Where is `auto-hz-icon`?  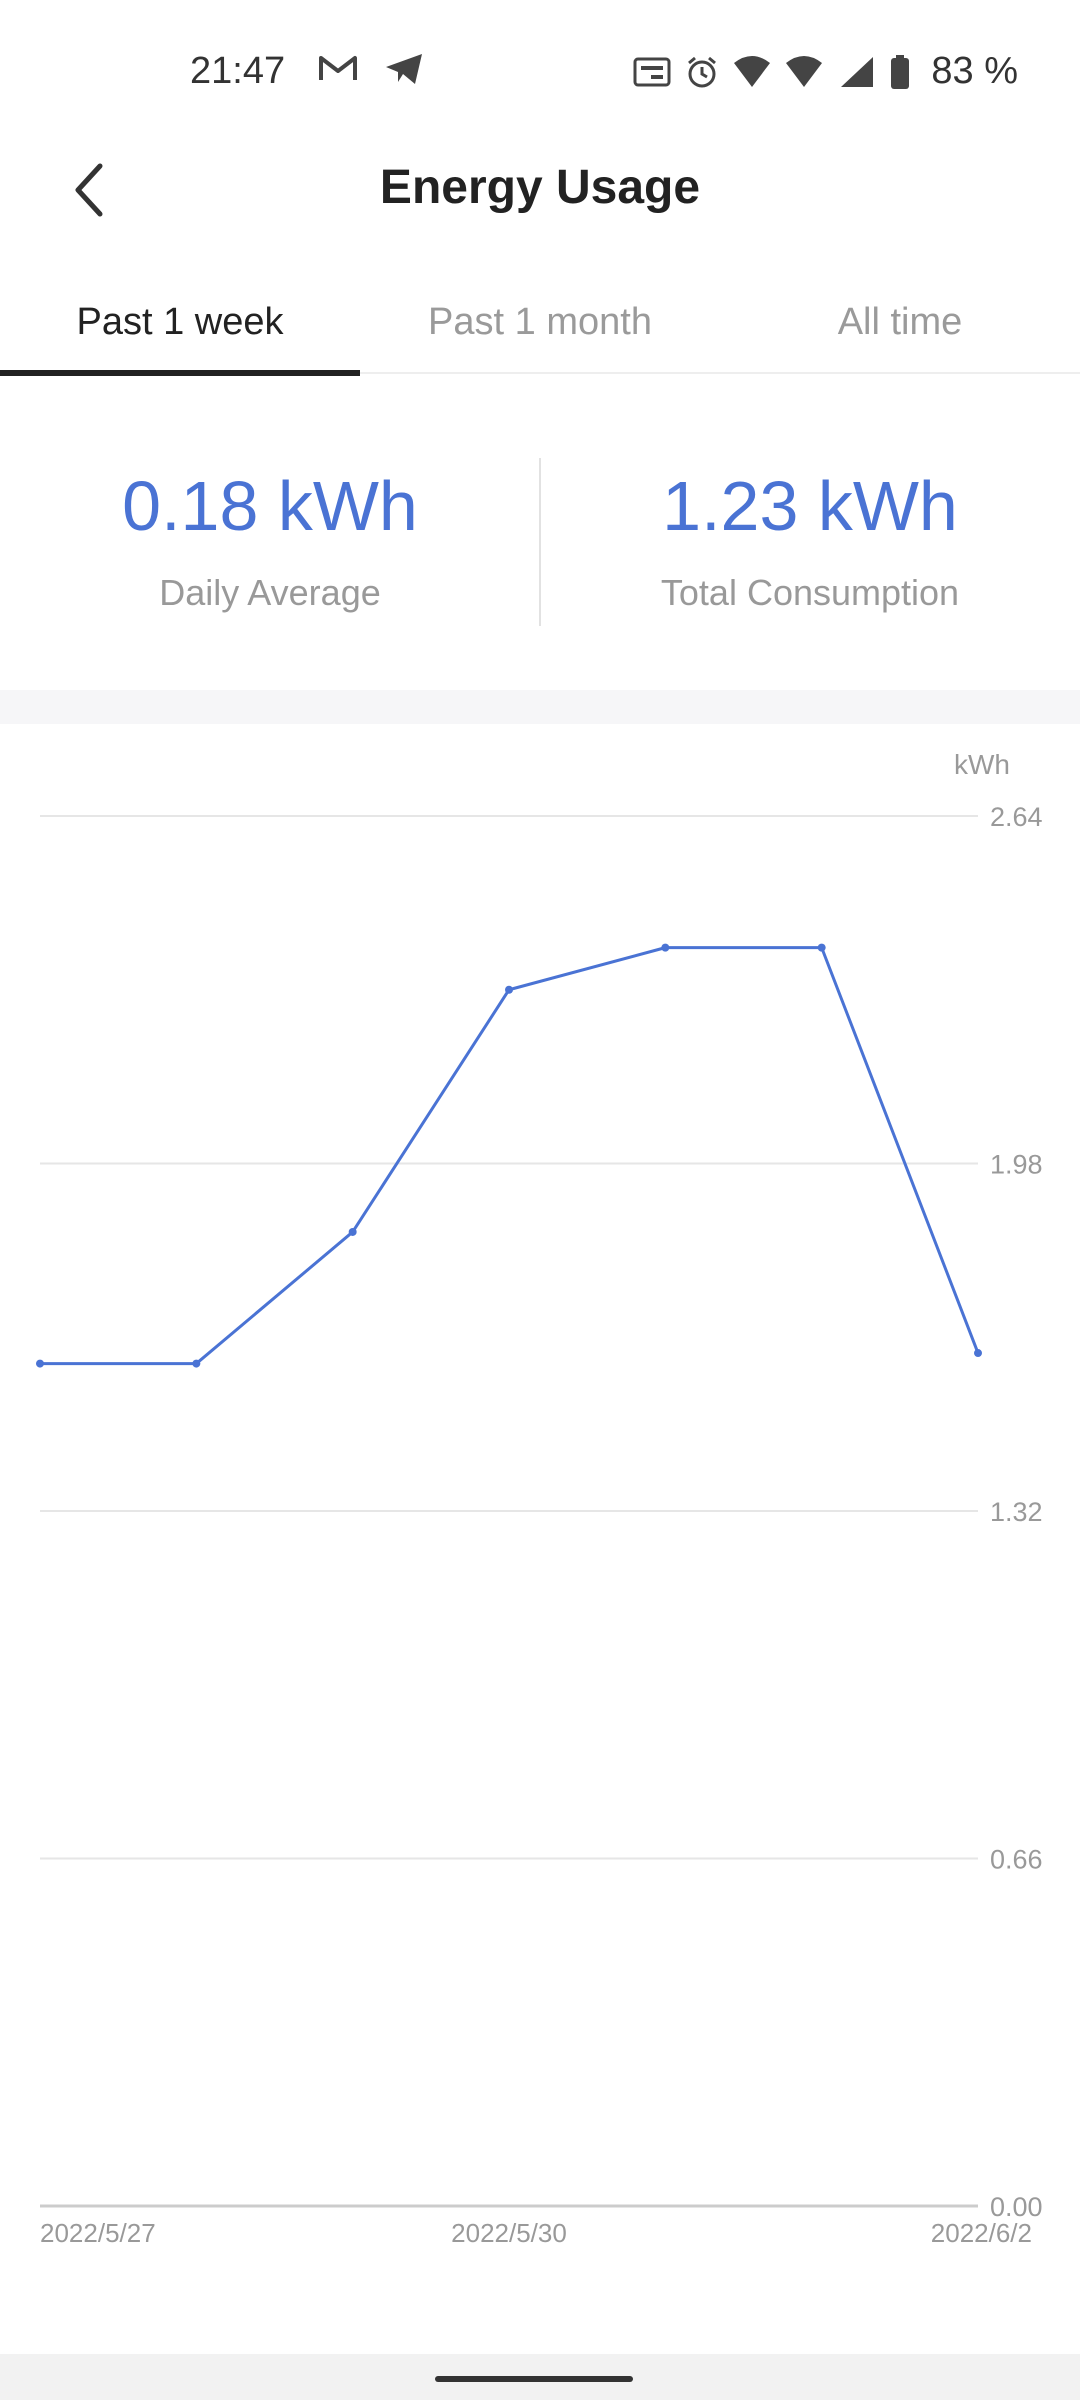
auto-hz-icon is located at coordinates (652, 71).